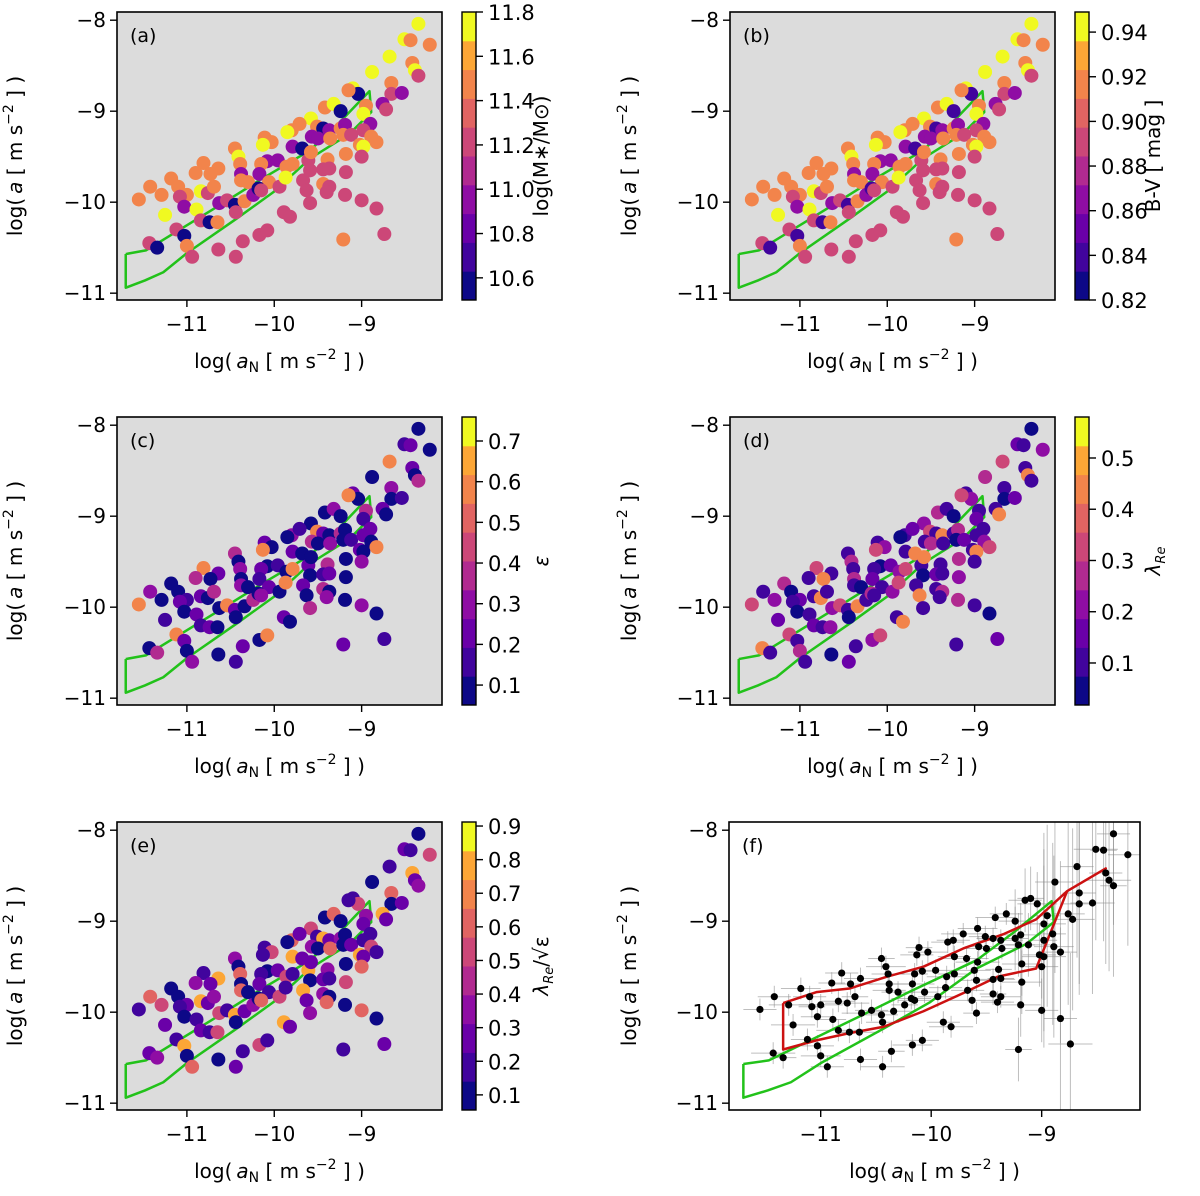 The width and height of the screenshot is (1200, 1196). Describe the element at coordinates (868, 1171) in the screenshot. I see `x-label-prefix: log(` at that location.